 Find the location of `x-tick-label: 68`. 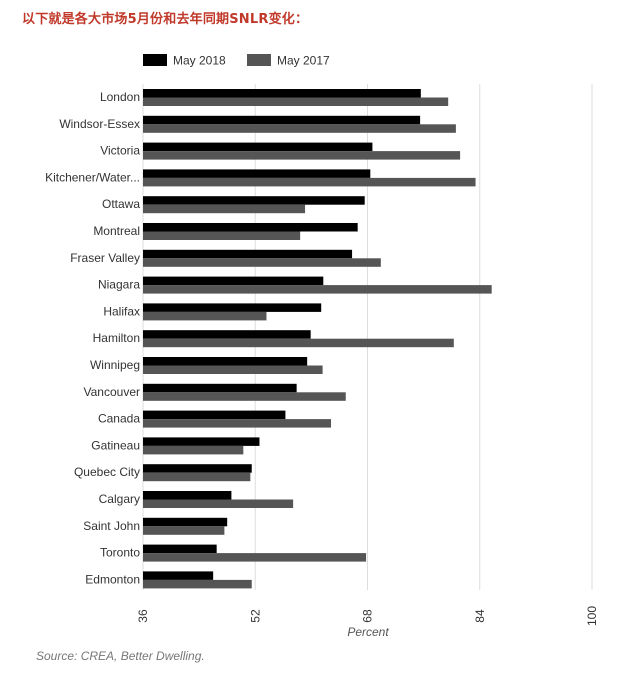

x-tick-label: 68 is located at coordinates (368, 616).